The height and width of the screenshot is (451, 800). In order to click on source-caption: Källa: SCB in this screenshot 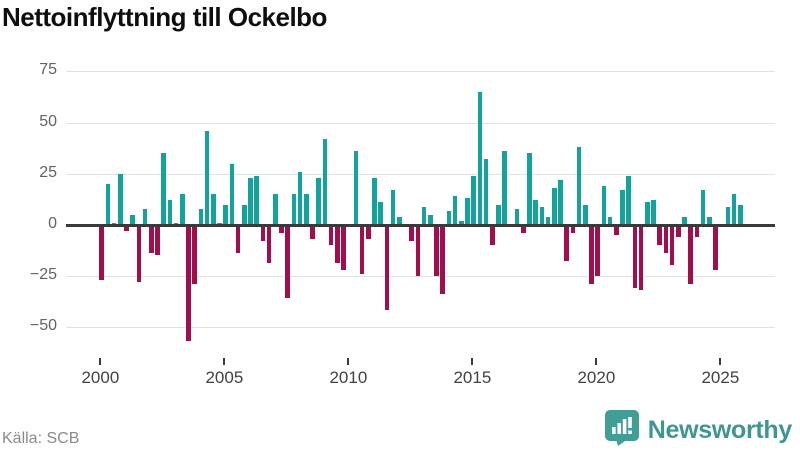, I will do `click(41, 438)`.